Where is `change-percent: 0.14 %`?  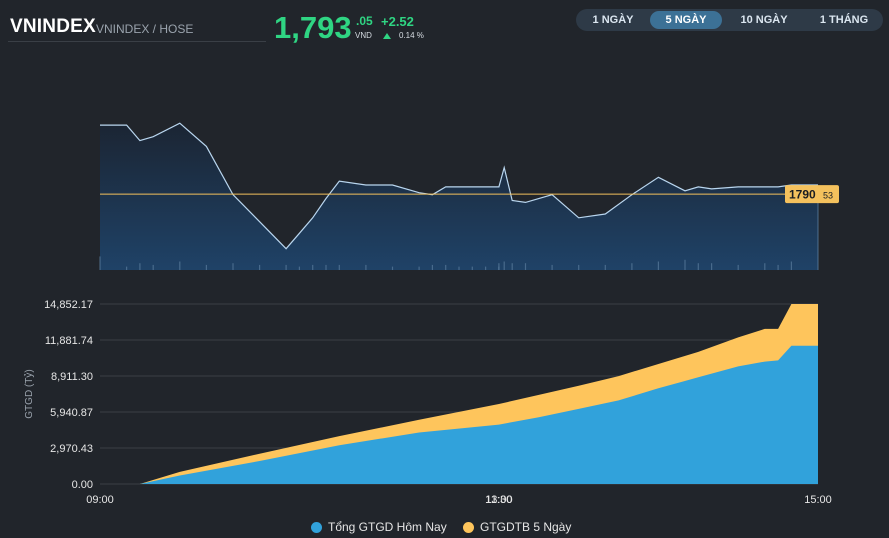 change-percent: 0.14 % is located at coordinates (411, 35).